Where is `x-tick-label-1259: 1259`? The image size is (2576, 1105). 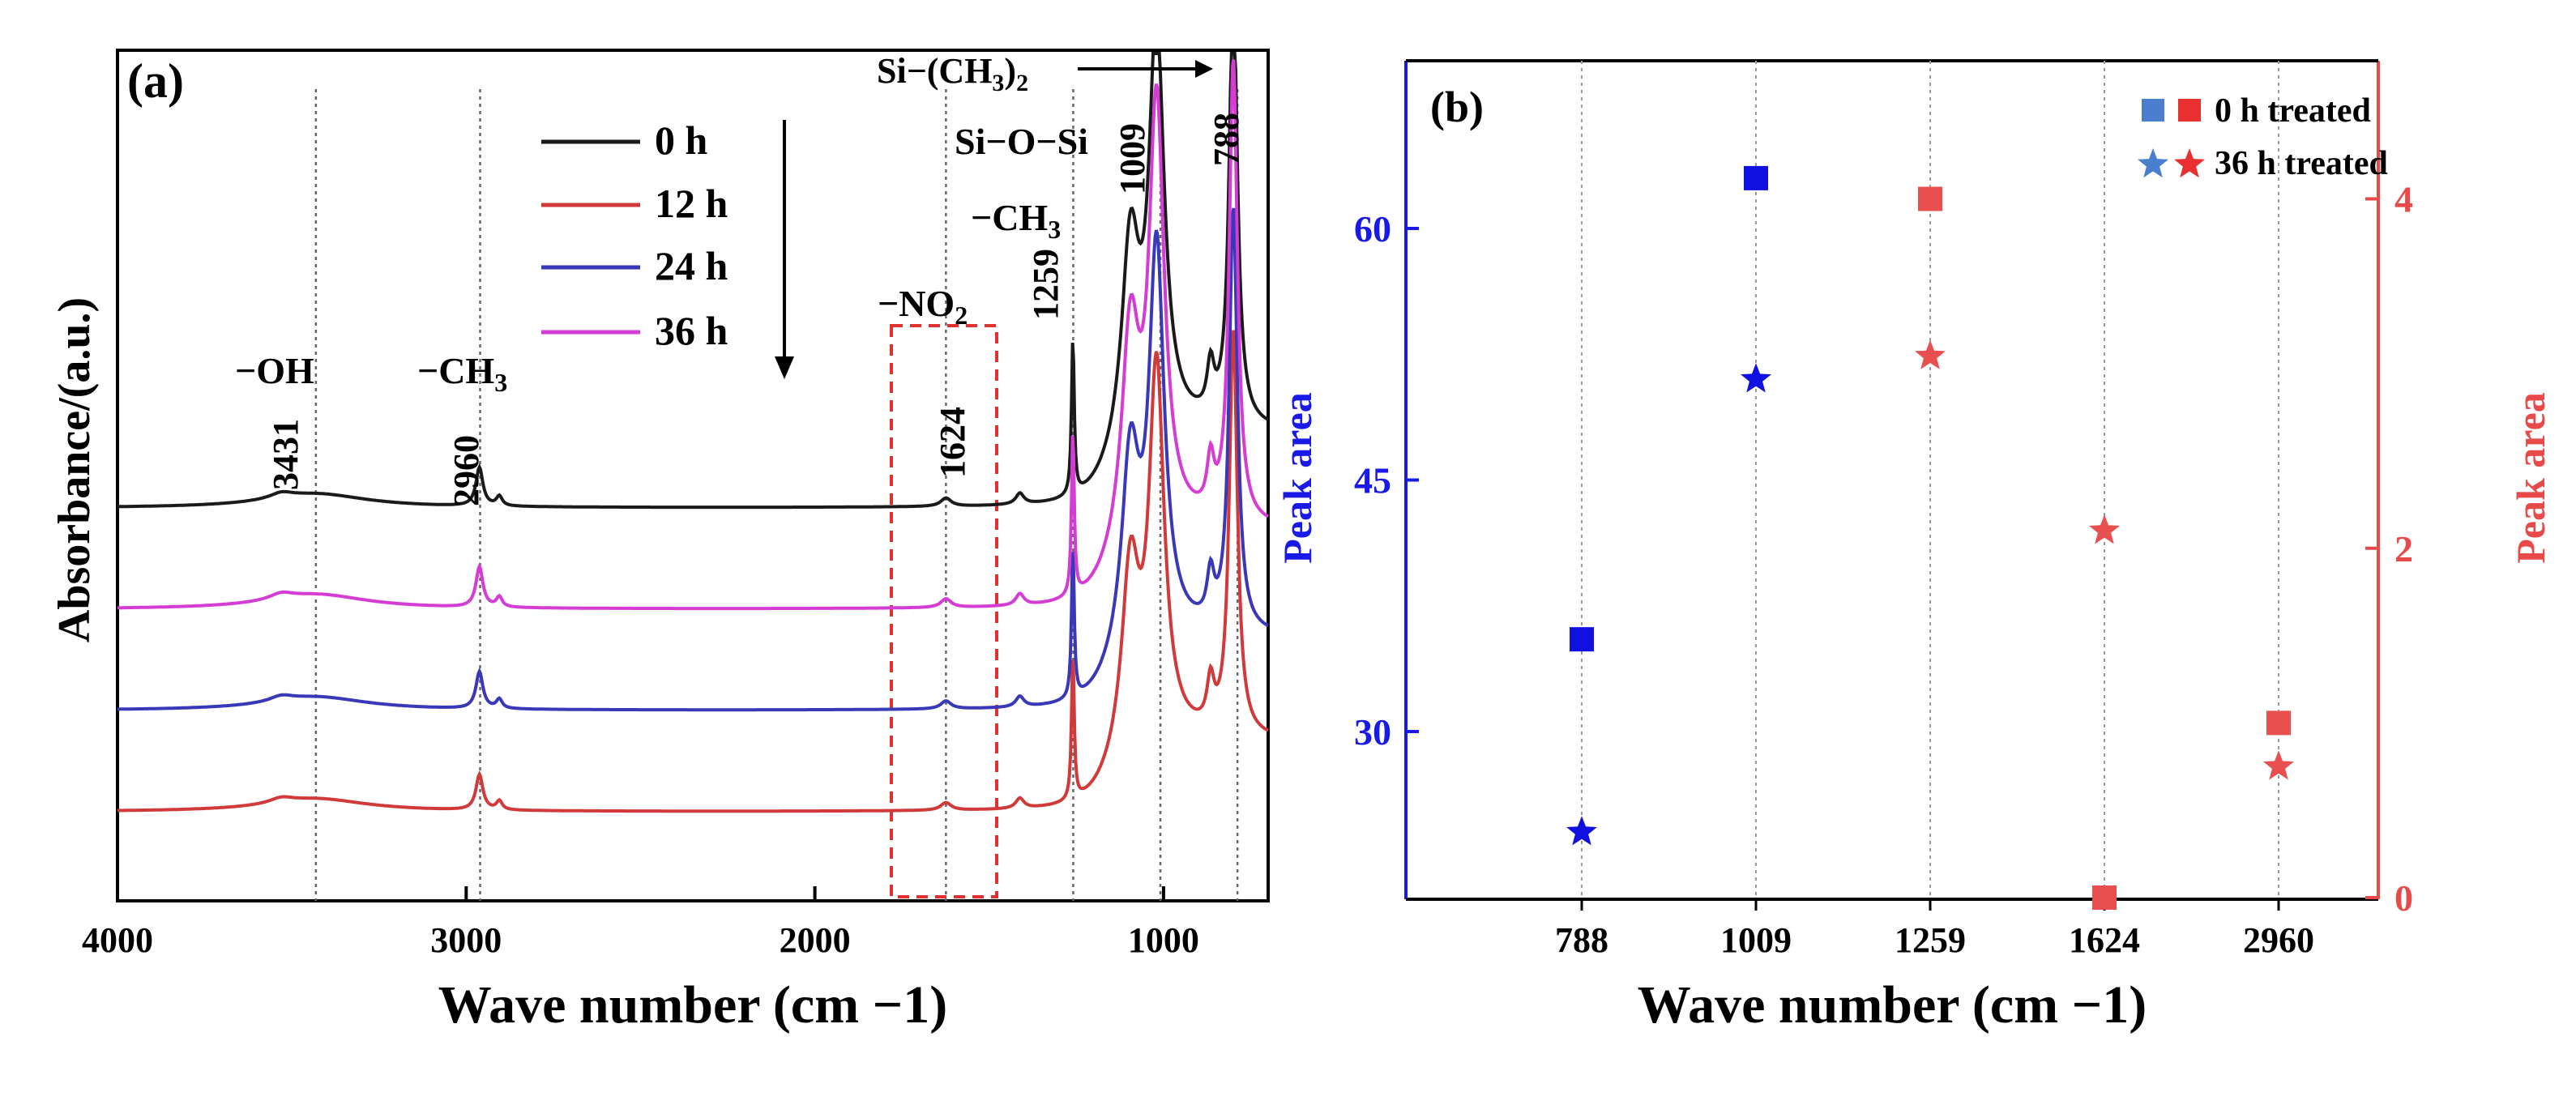 x-tick-label-1259: 1259 is located at coordinates (1930, 940).